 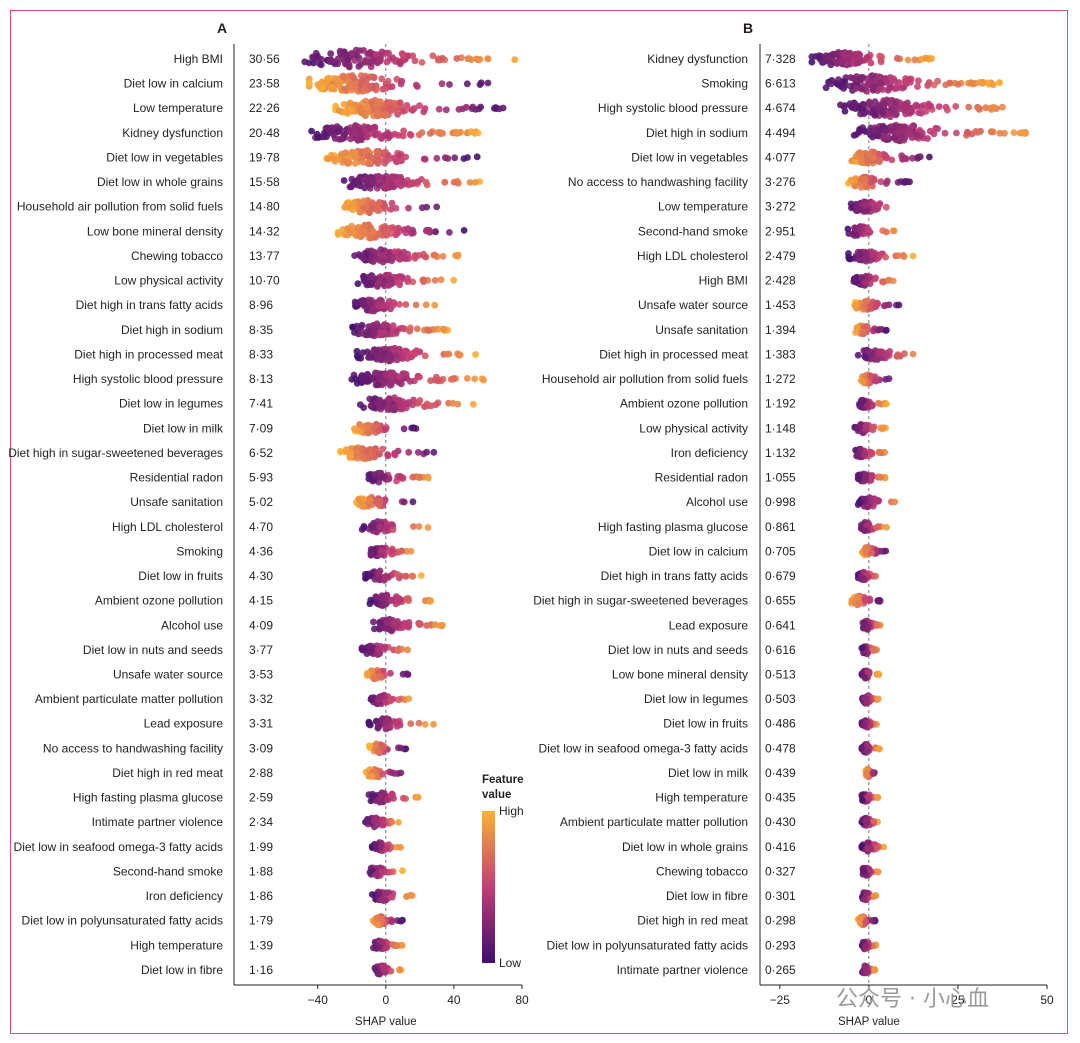 What do you see at coordinates (780, 379) in the screenshot?
I see `feature-importance-value: 1·272` at bounding box center [780, 379].